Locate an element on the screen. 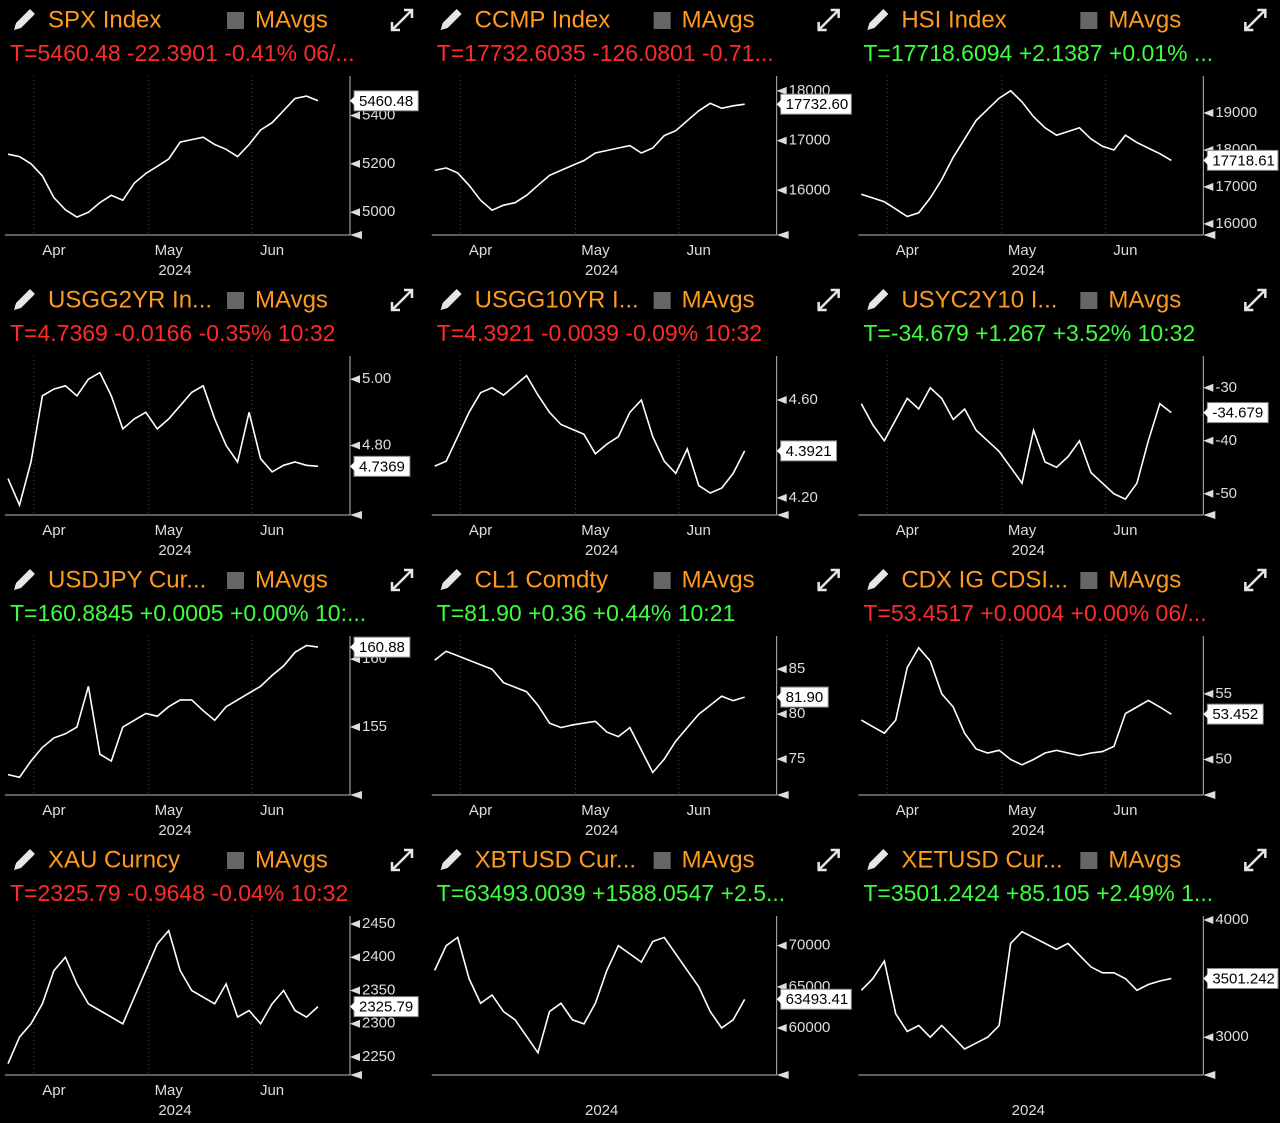 Image resolution: width=1280 pixels, height=1123 pixels. y-tick-label: 17000 is located at coordinates (810, 140).